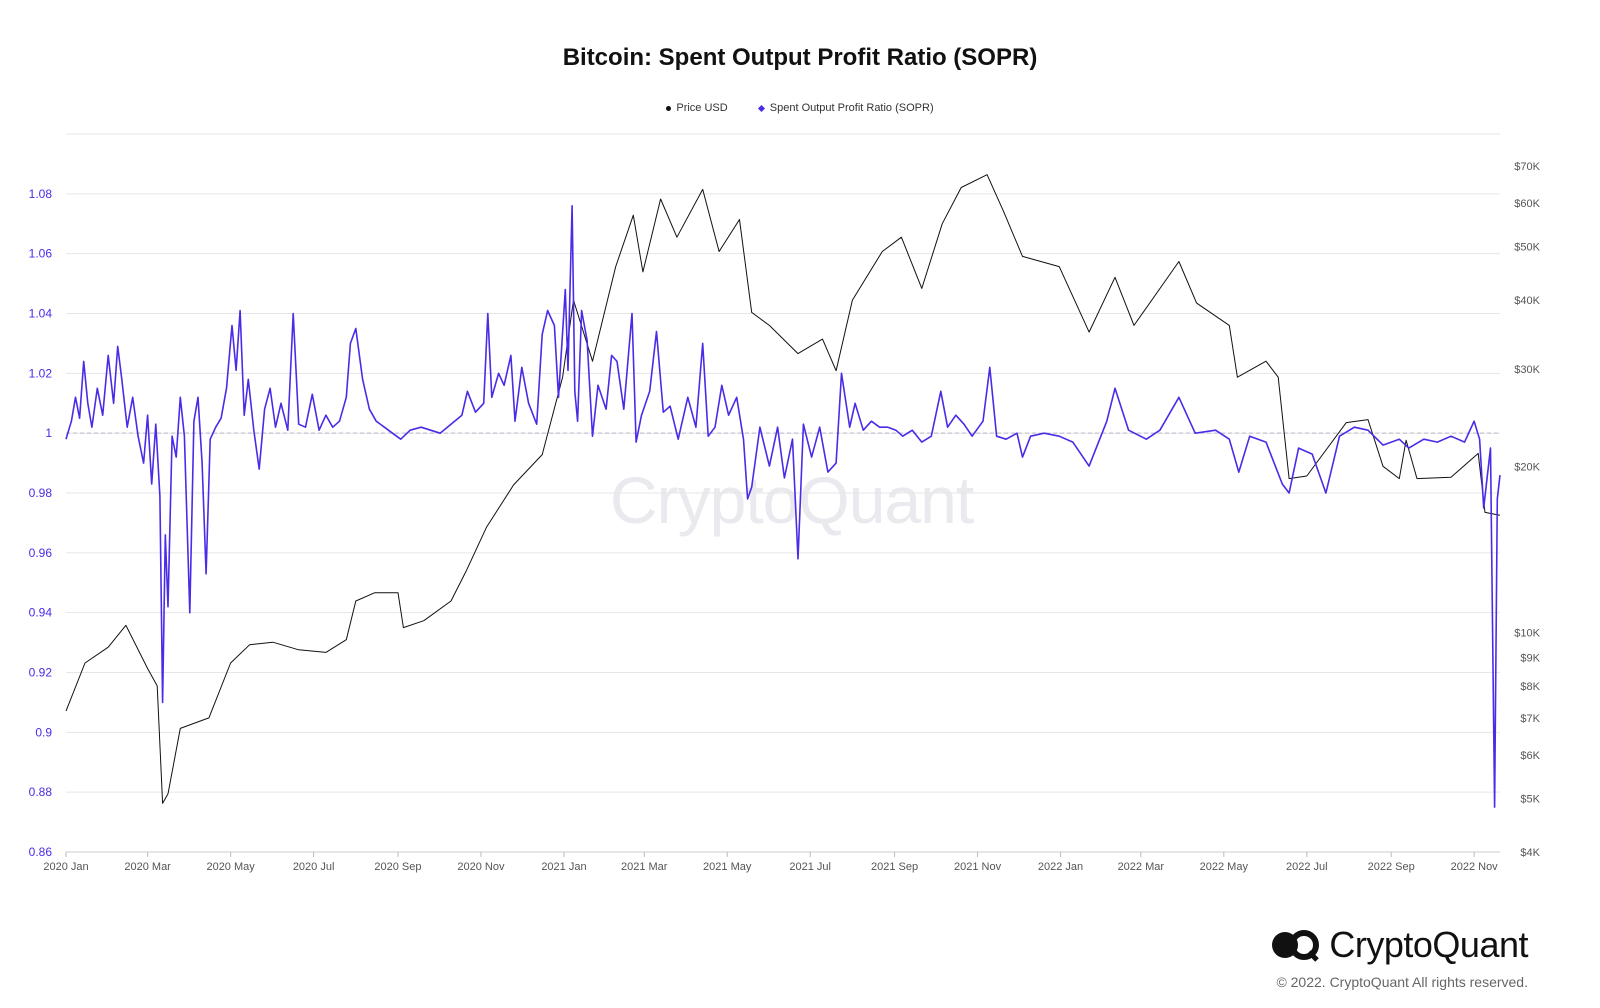  I want to click on left-axis-tick-label: 0.86, so click(41, 852).